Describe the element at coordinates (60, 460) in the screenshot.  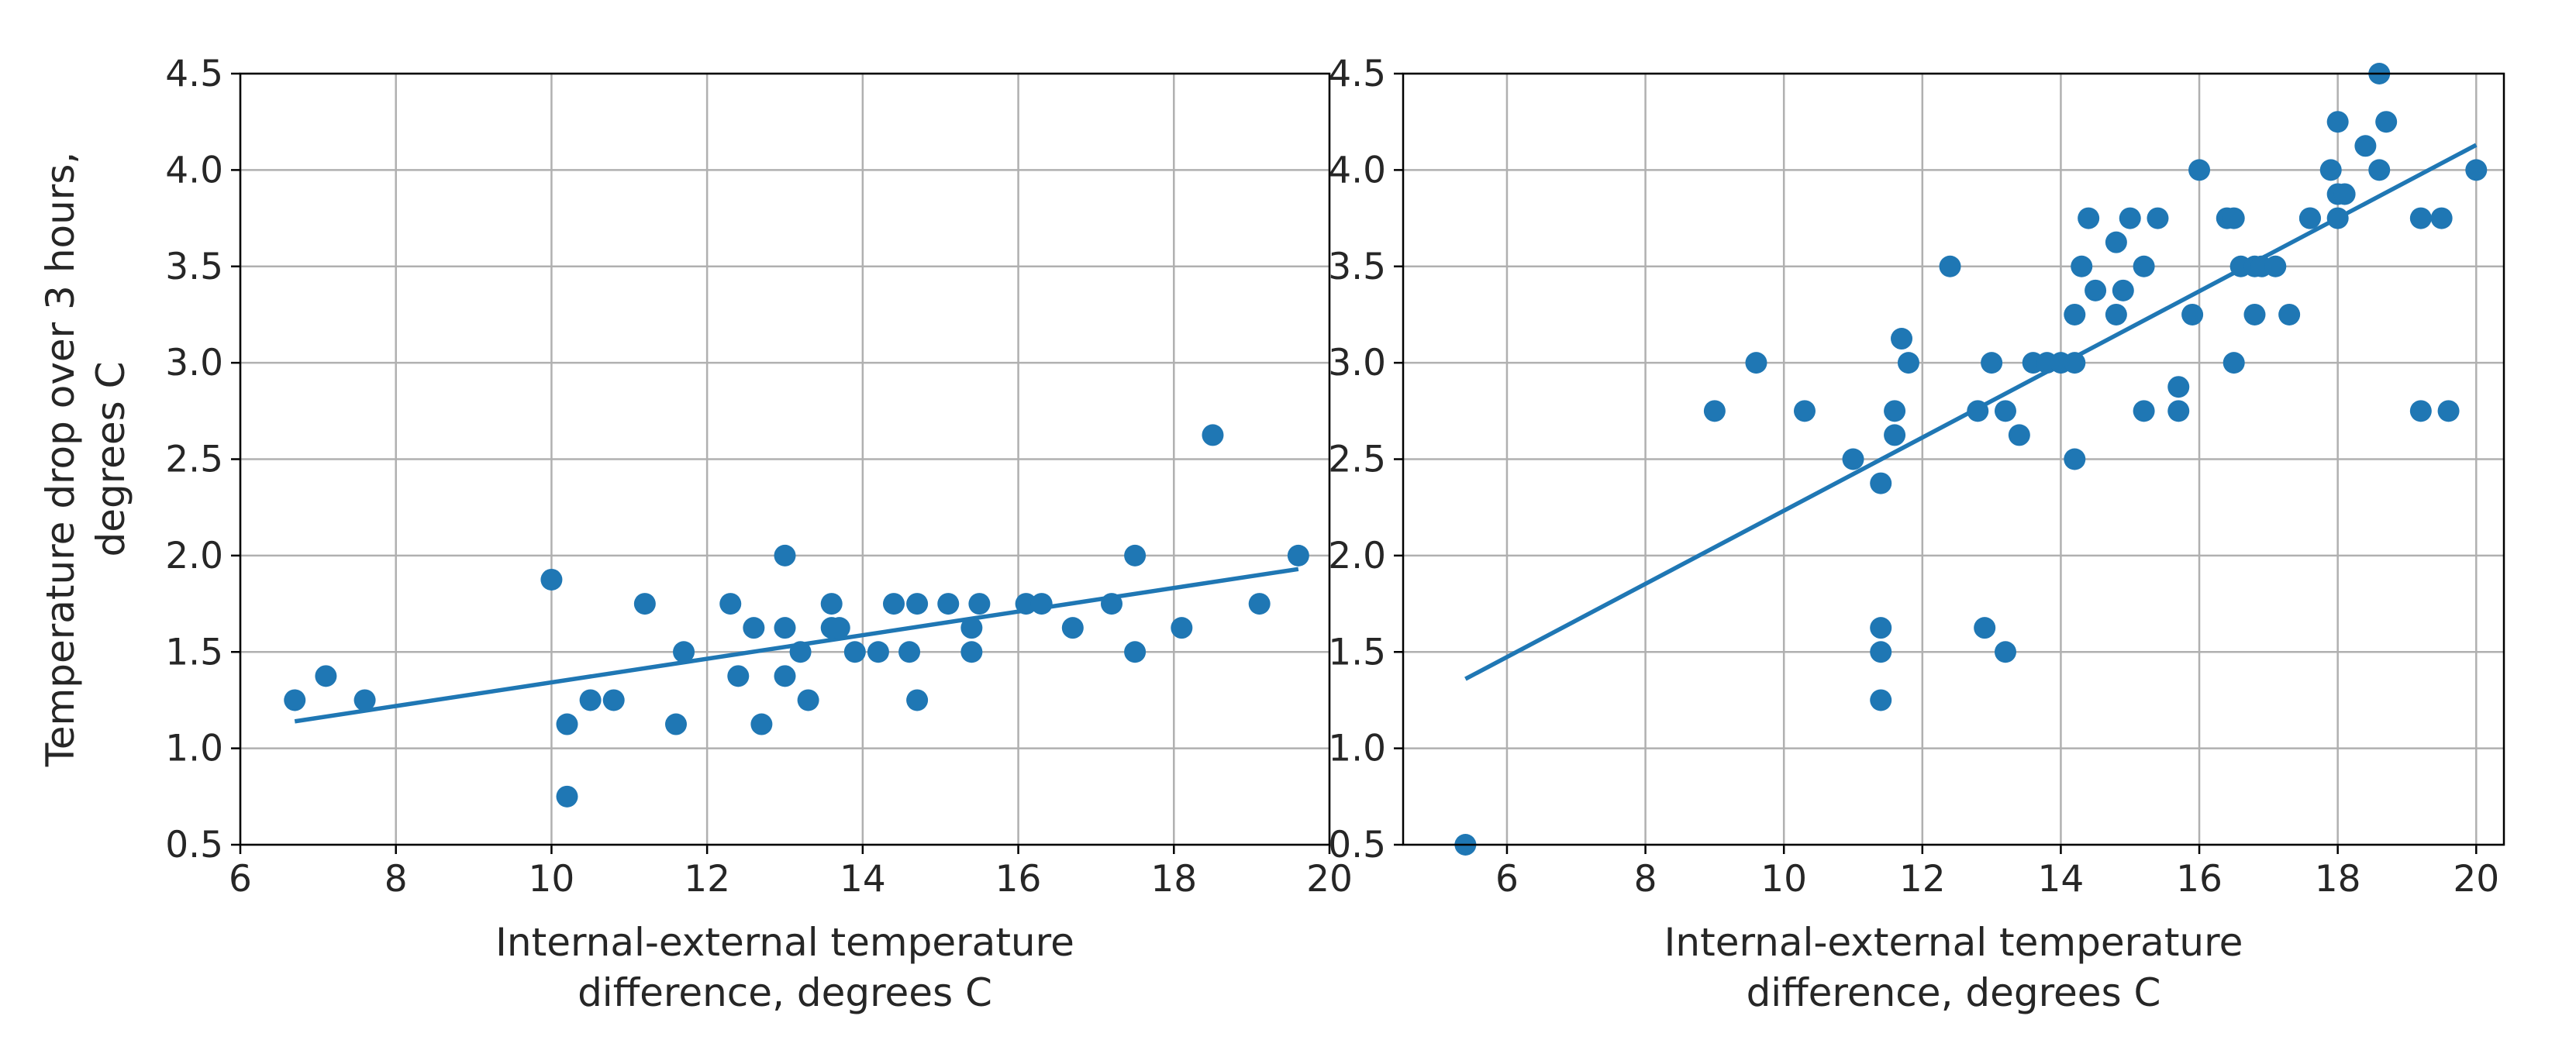
I see `y-axis-label: Temperature drop over 3 hours,` at that location.